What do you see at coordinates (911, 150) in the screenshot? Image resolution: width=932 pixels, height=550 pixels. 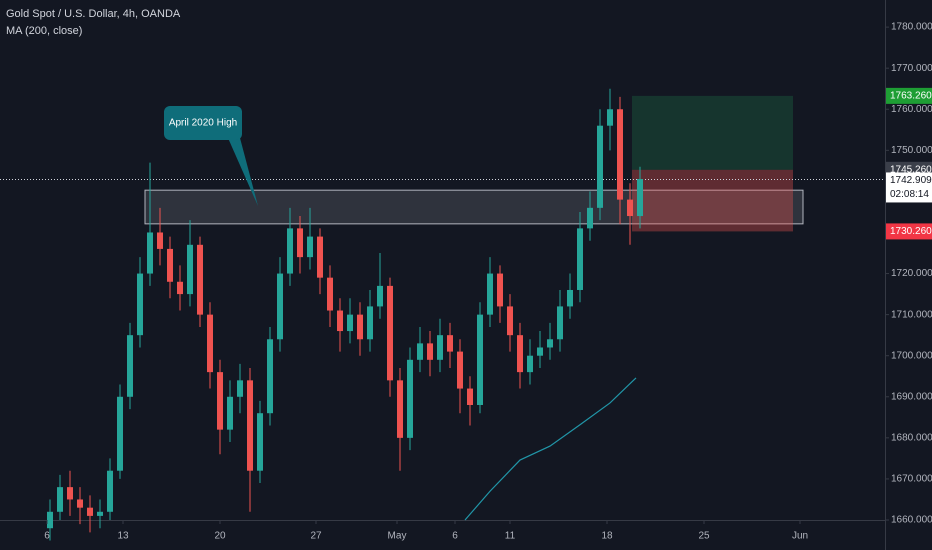 I see `y-tick-label: 1750.000` at bounding box center [911, 150].